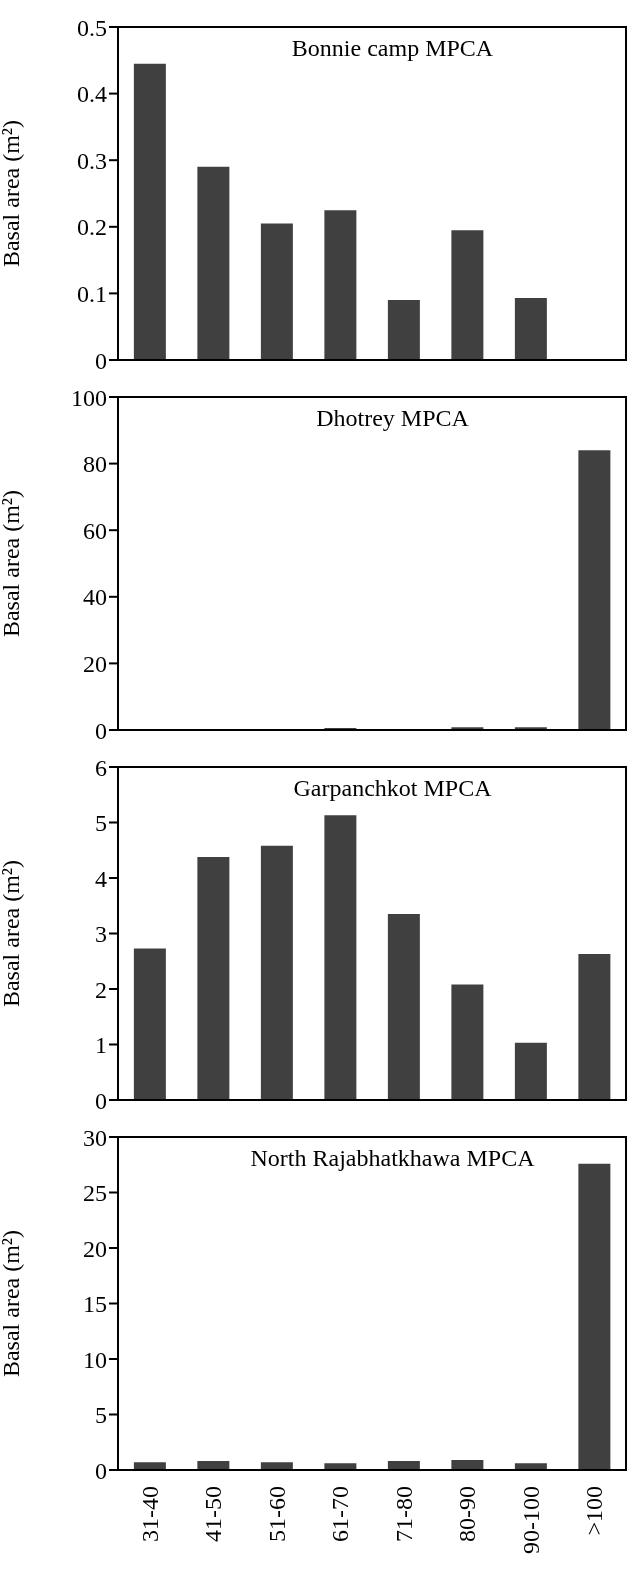 This screenshot has width=627, height=1577. Describe the element at coordinates (101, 1045) in the screenshot. I see `y-tick-label: 1` at that location.